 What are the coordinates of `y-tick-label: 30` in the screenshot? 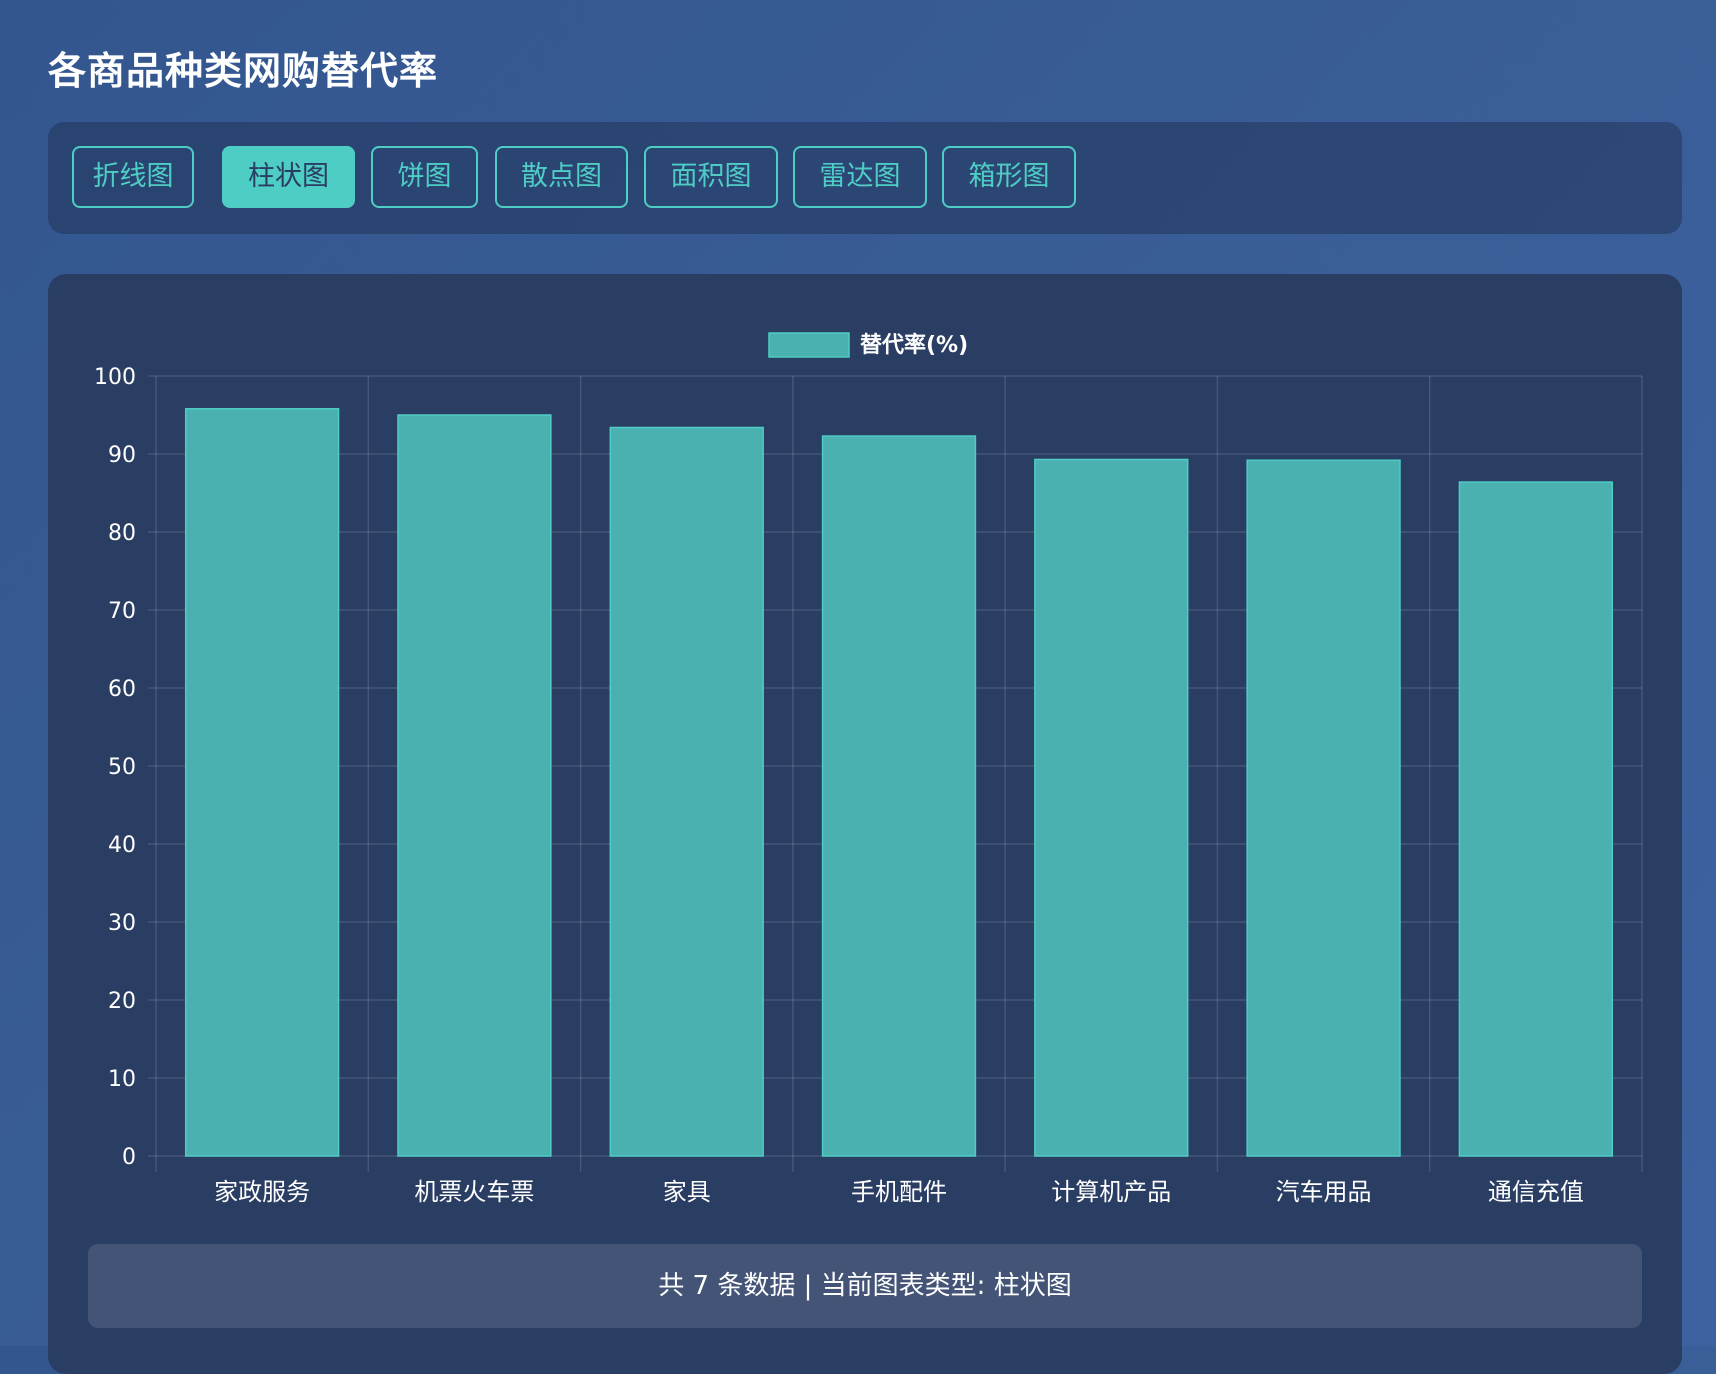 It's located at (122, 923).